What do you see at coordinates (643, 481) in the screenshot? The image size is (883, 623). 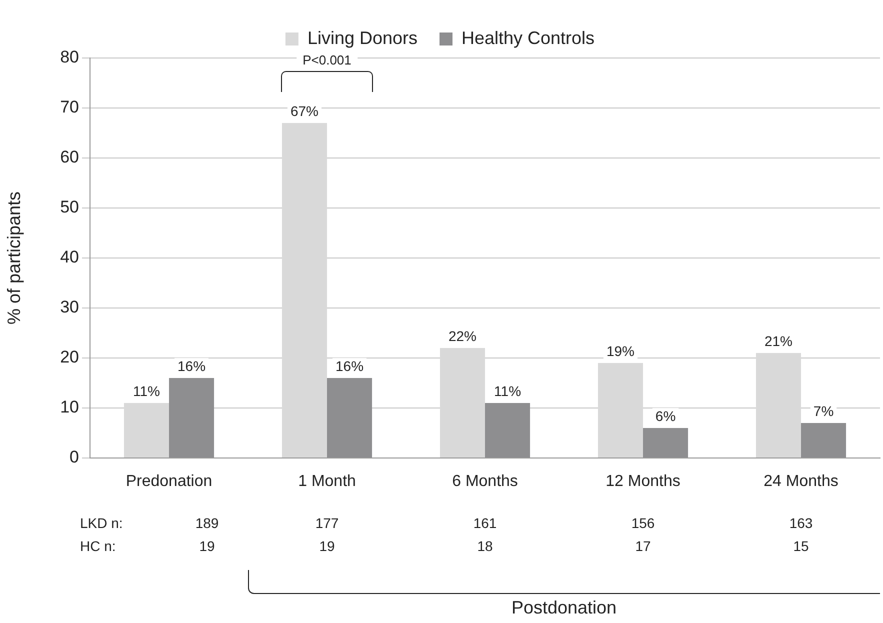 I see `x-tick-label: 12 Months` at bounding box center [643, 481].